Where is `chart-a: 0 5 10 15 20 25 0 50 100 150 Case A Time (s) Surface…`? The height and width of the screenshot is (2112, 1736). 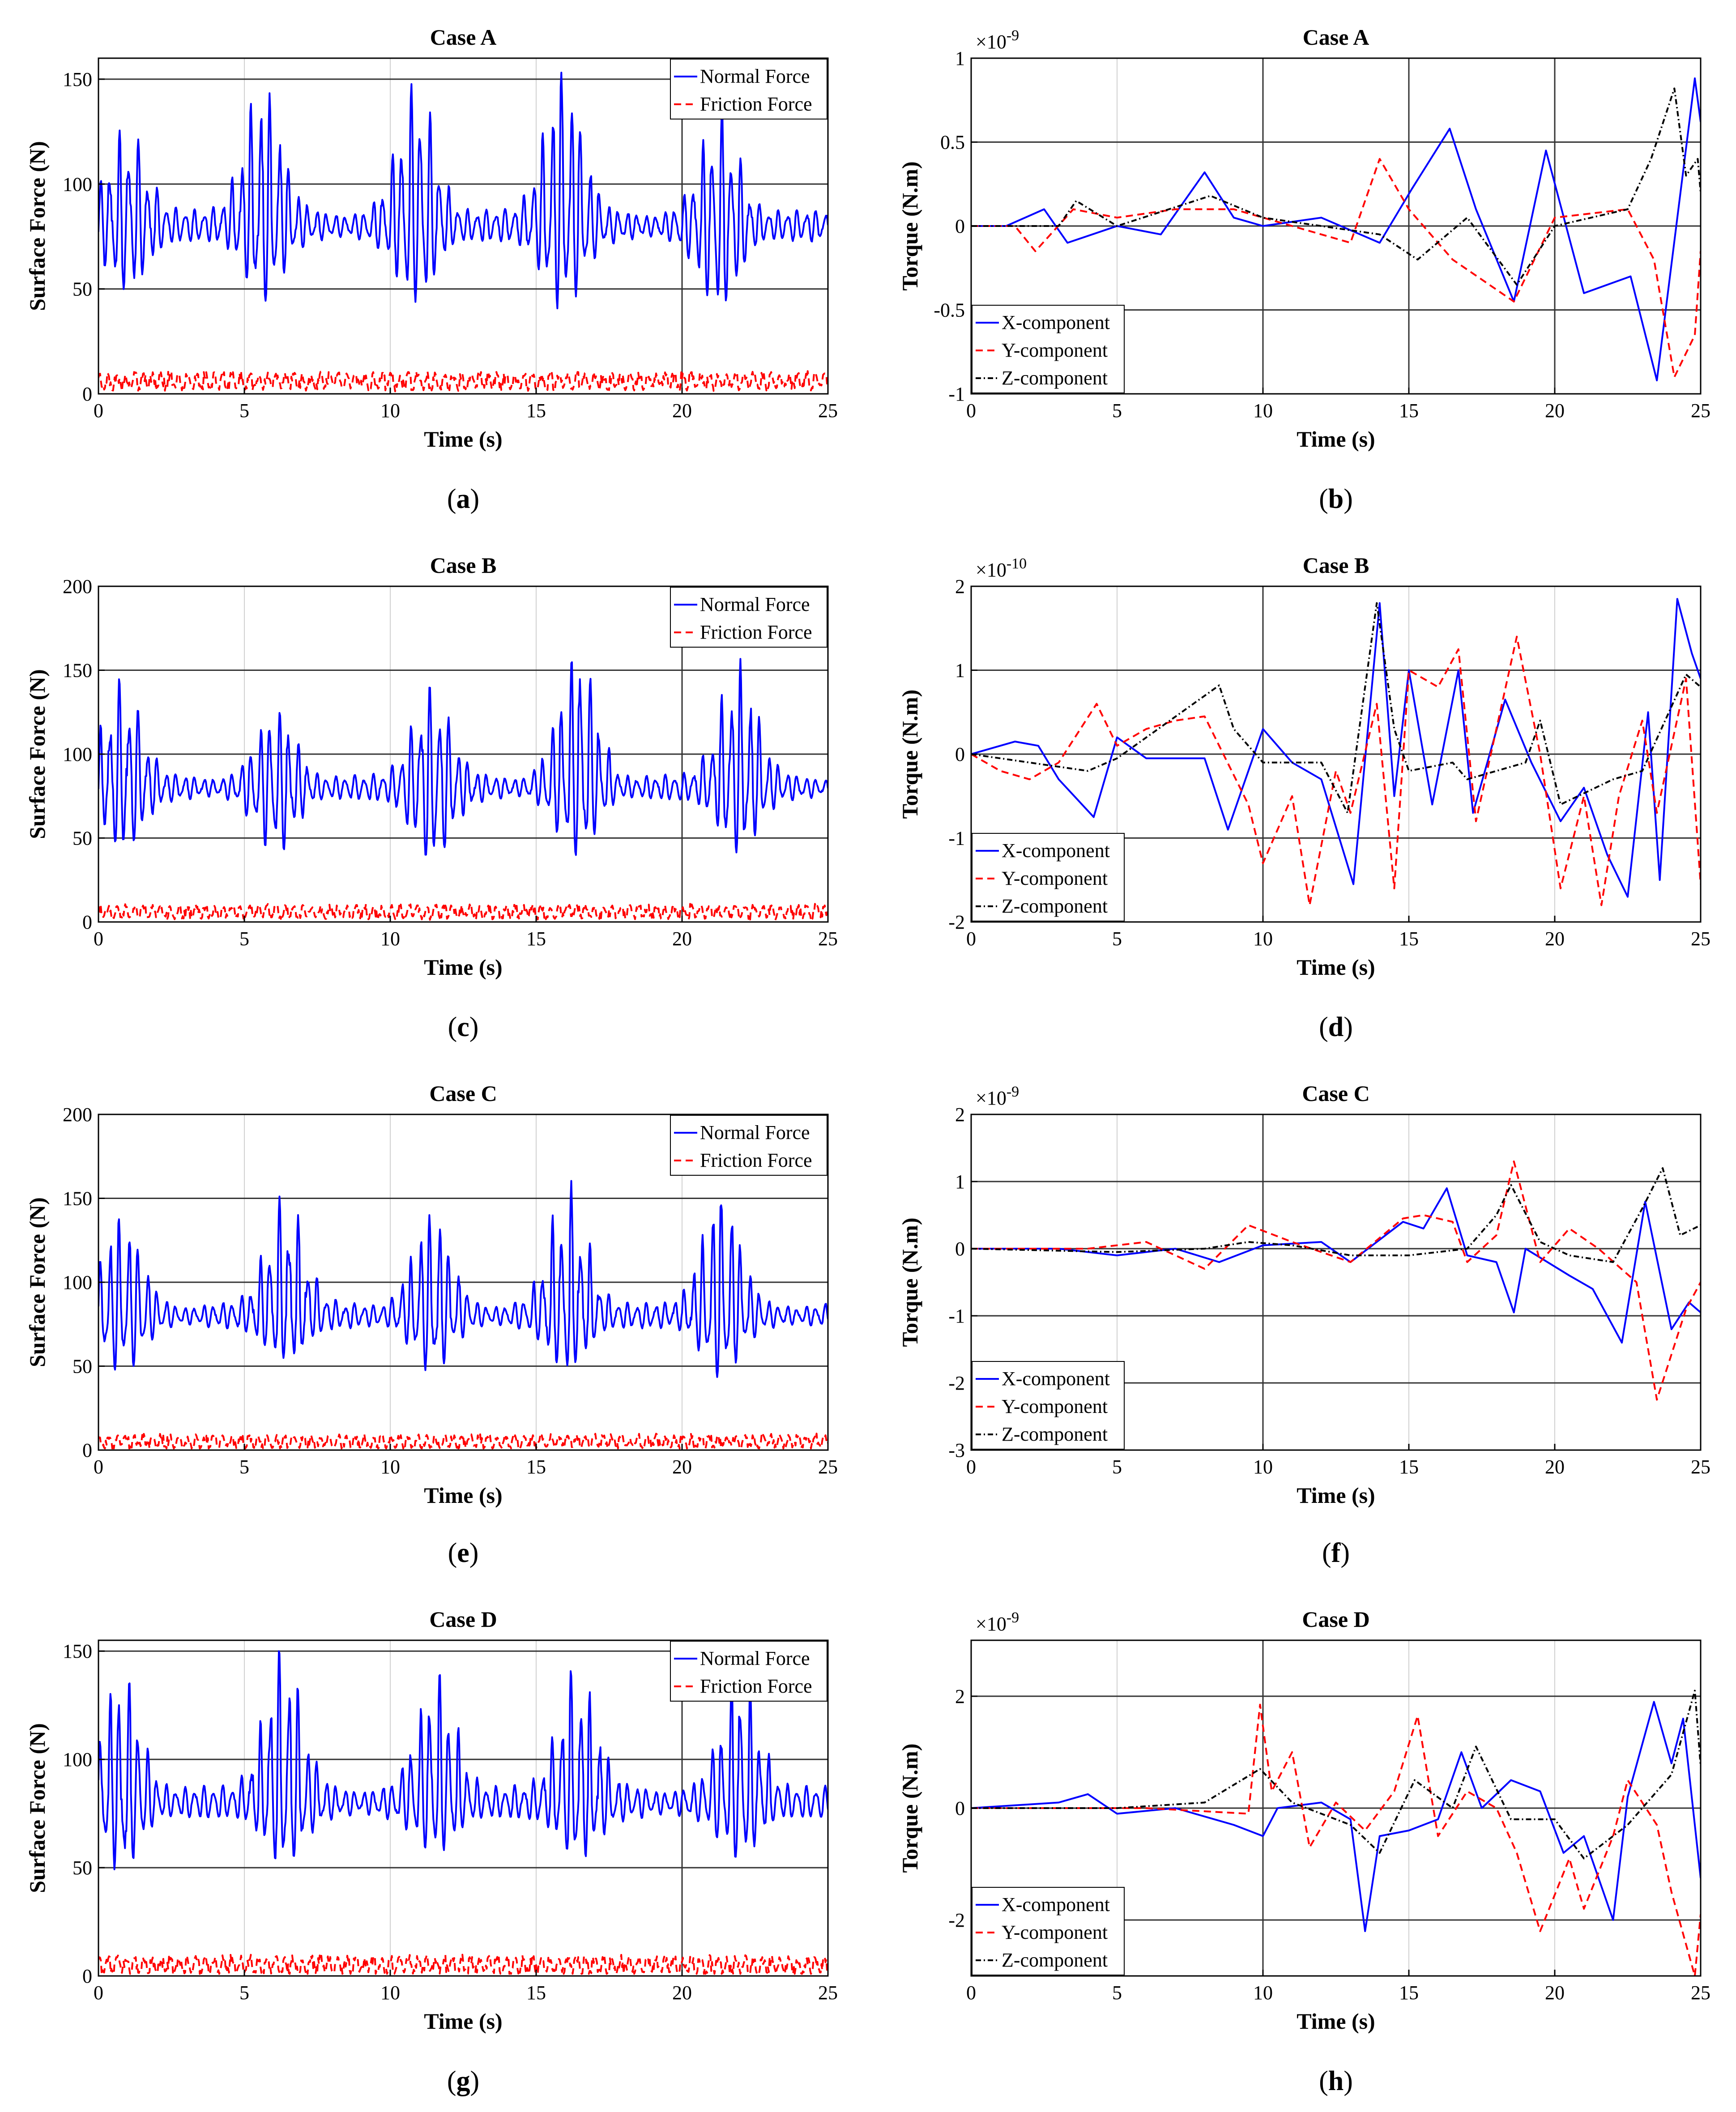
chart-a: 0 5 10 15 20 25 0 50 100 150 Case A Time (s) Surface… is located at coordinates (431, 269).